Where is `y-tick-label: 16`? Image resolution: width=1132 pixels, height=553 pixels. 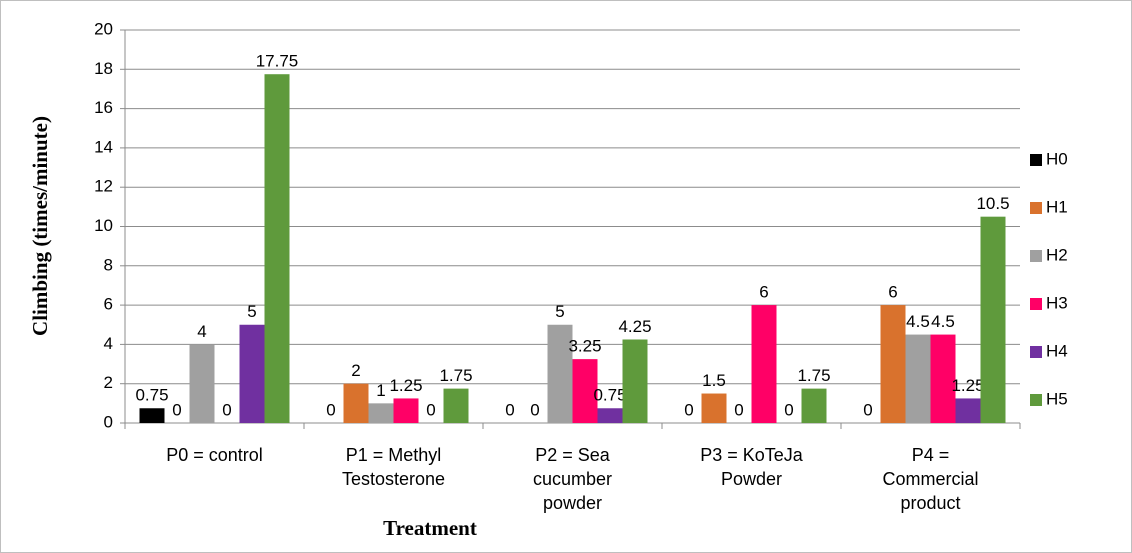
y-tick-label: 16 is located at coordinates (103, 107).